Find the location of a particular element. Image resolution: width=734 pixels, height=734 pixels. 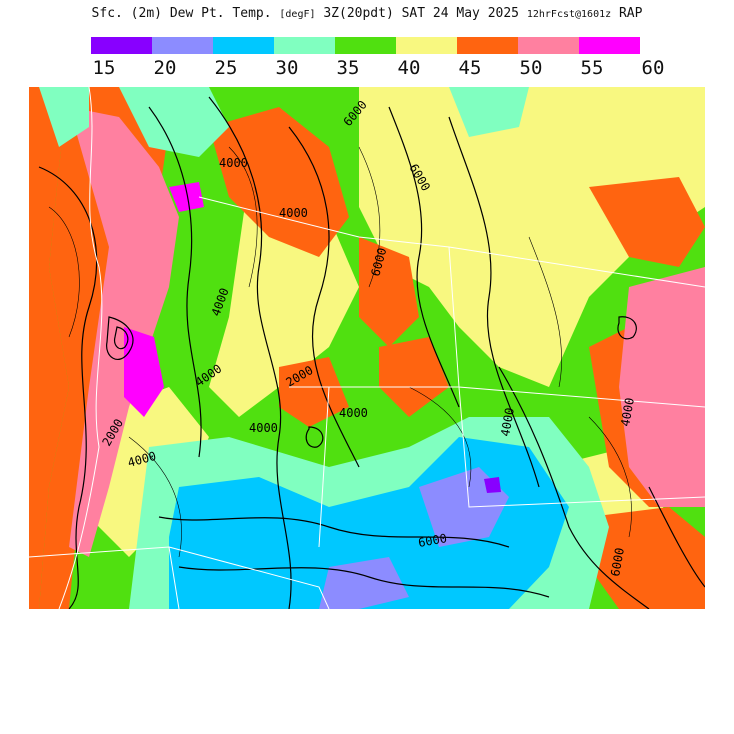

legend-tick-label: 20 is located at coordinates (165, 68).